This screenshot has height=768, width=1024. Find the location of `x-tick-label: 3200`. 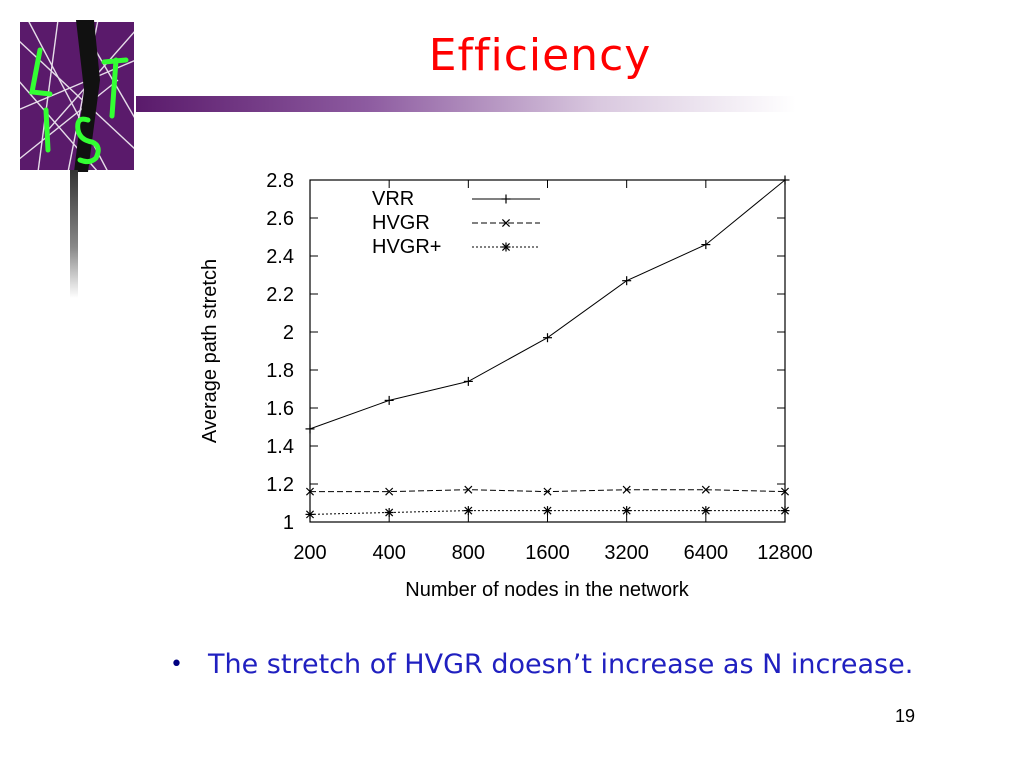

x-tick-label: 3200 is located at coordinates (626, 553).